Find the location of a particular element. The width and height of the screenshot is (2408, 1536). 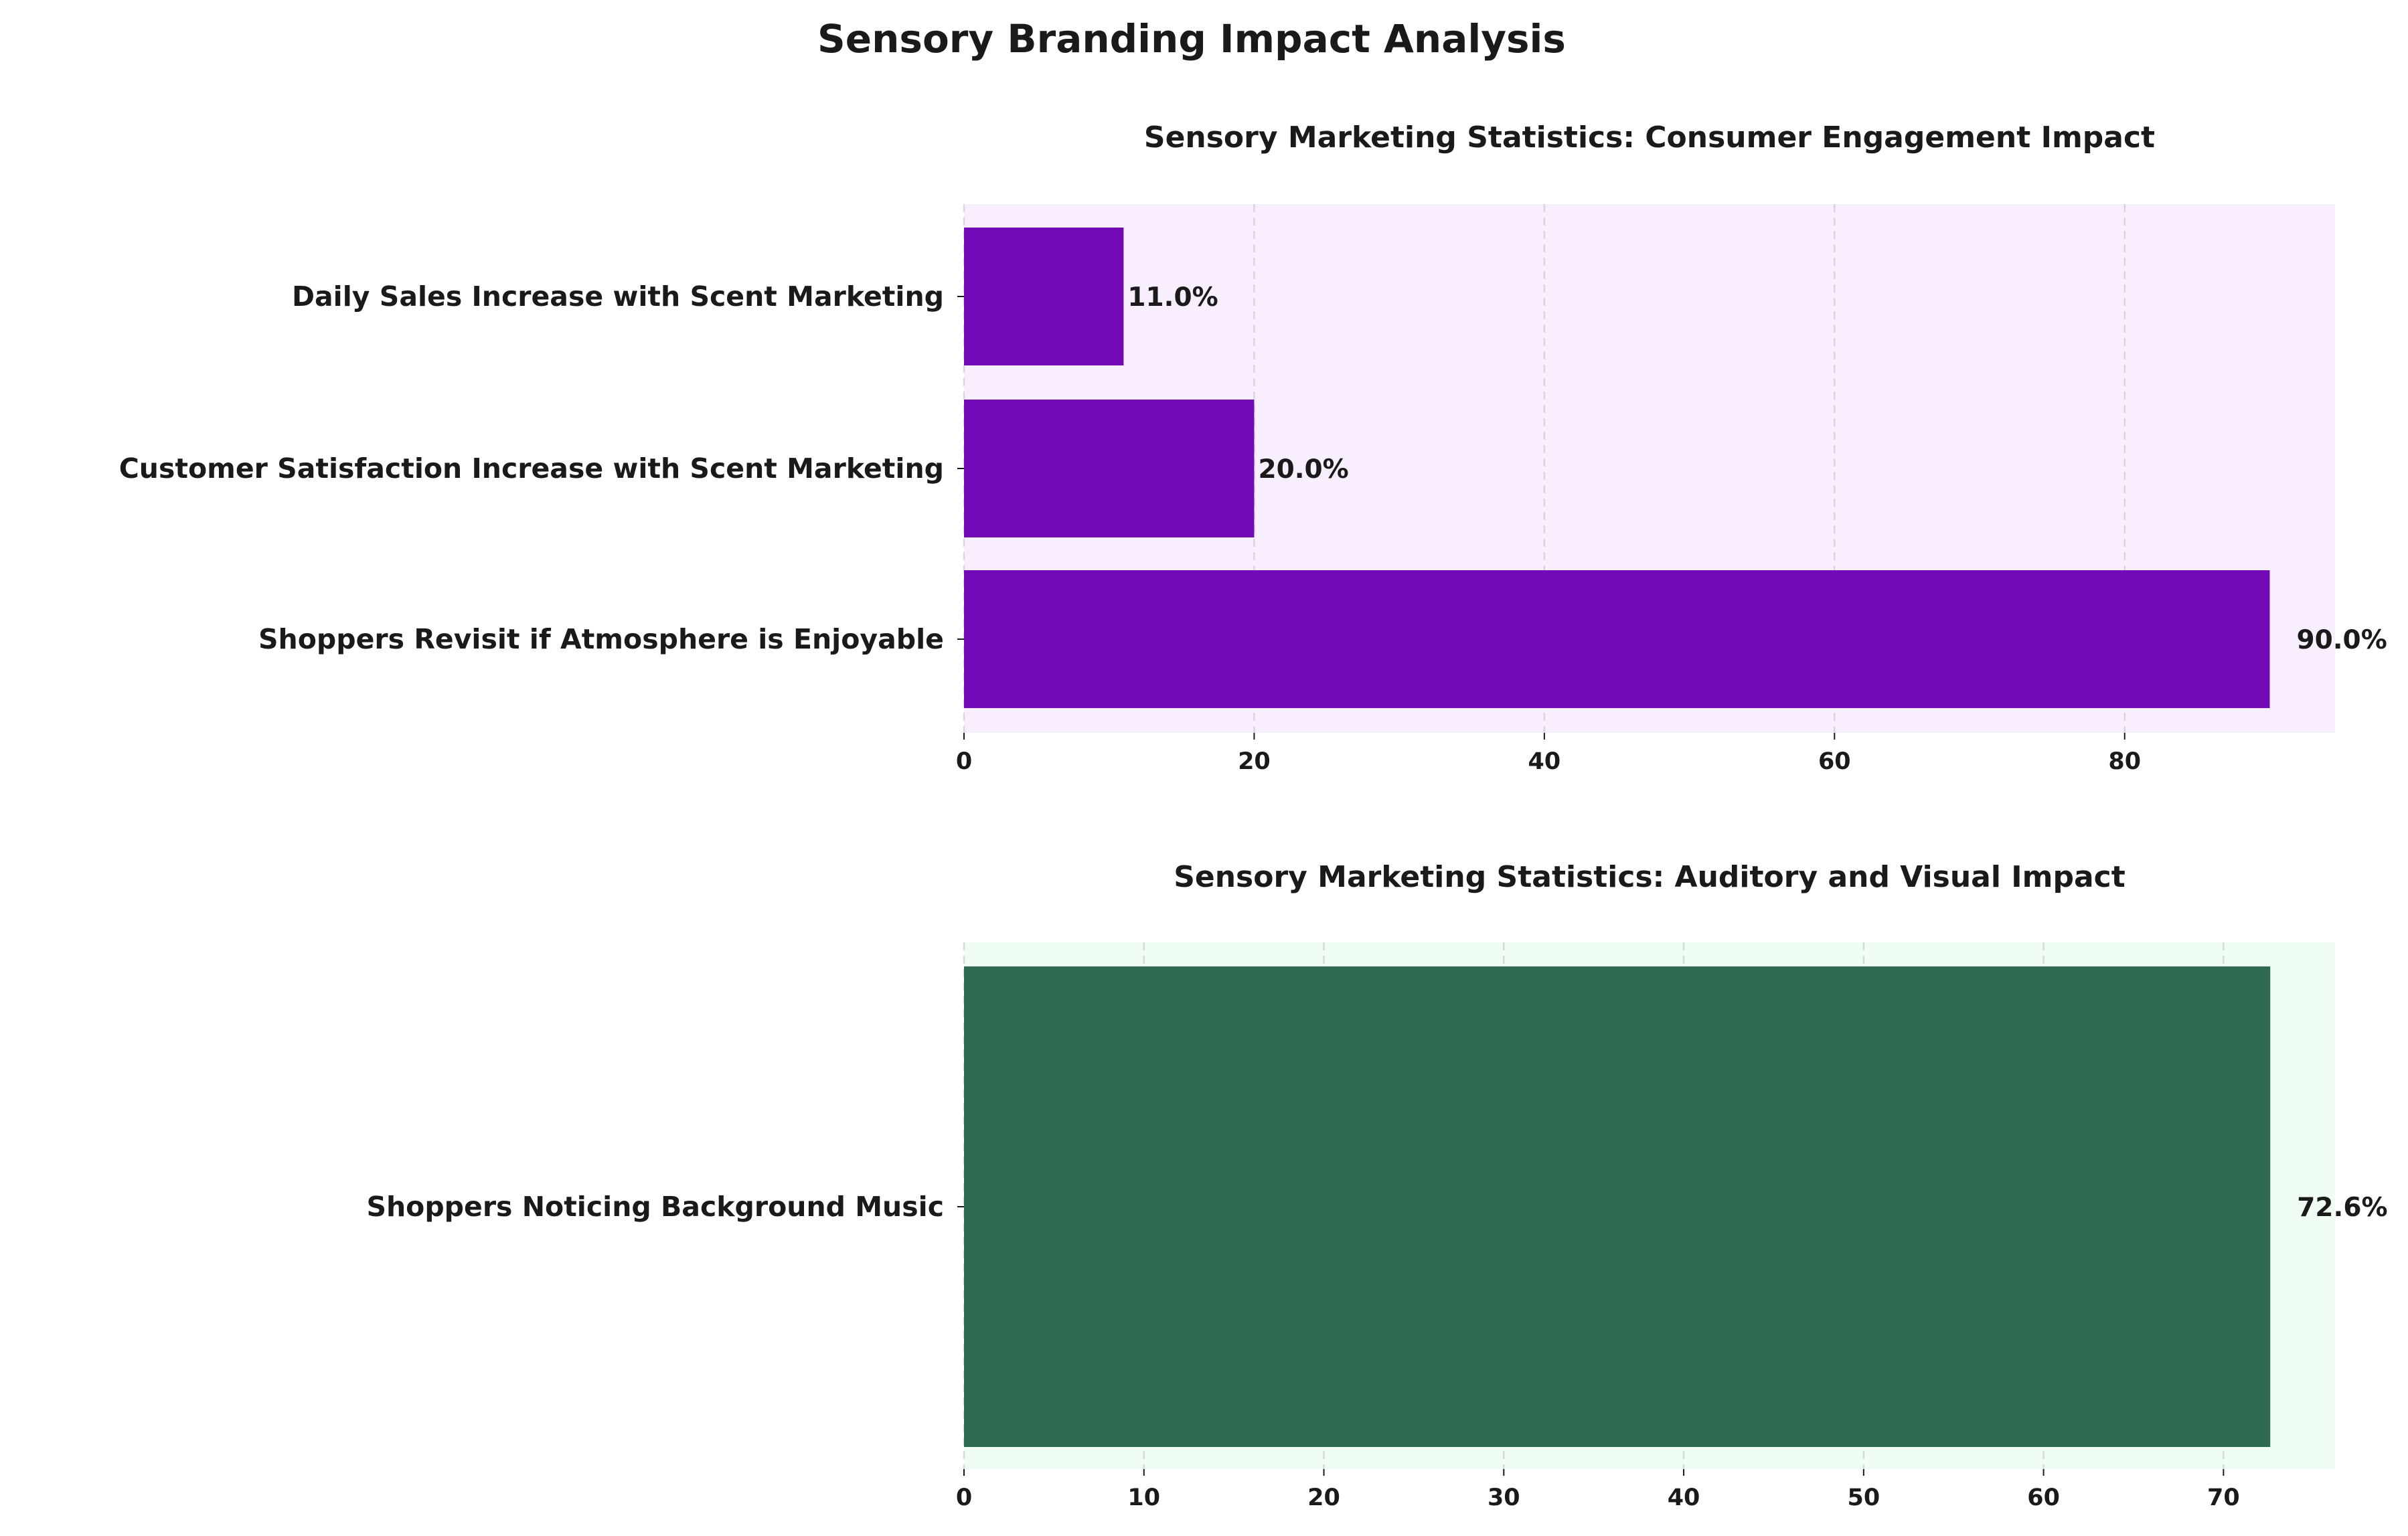

x-tick-label: 30 is located at coordinates (1504, 1497).